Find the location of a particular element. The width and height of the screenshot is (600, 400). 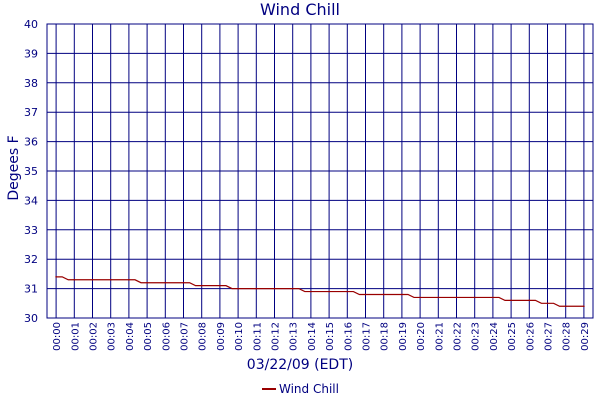

y-tick-label: 35 is located at coordinates (31, 171).